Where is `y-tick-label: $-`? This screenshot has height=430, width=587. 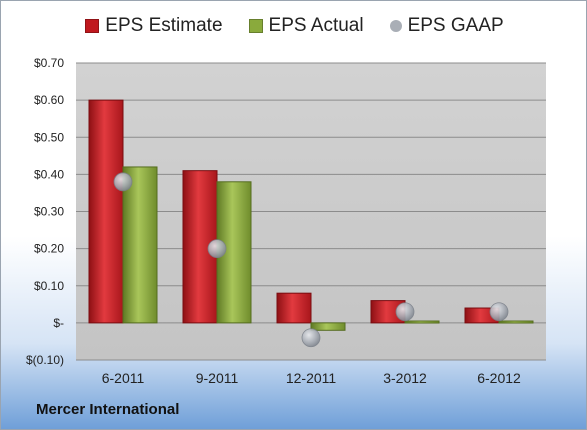
y-tick-label: $- is located at coordinates (58, 323).